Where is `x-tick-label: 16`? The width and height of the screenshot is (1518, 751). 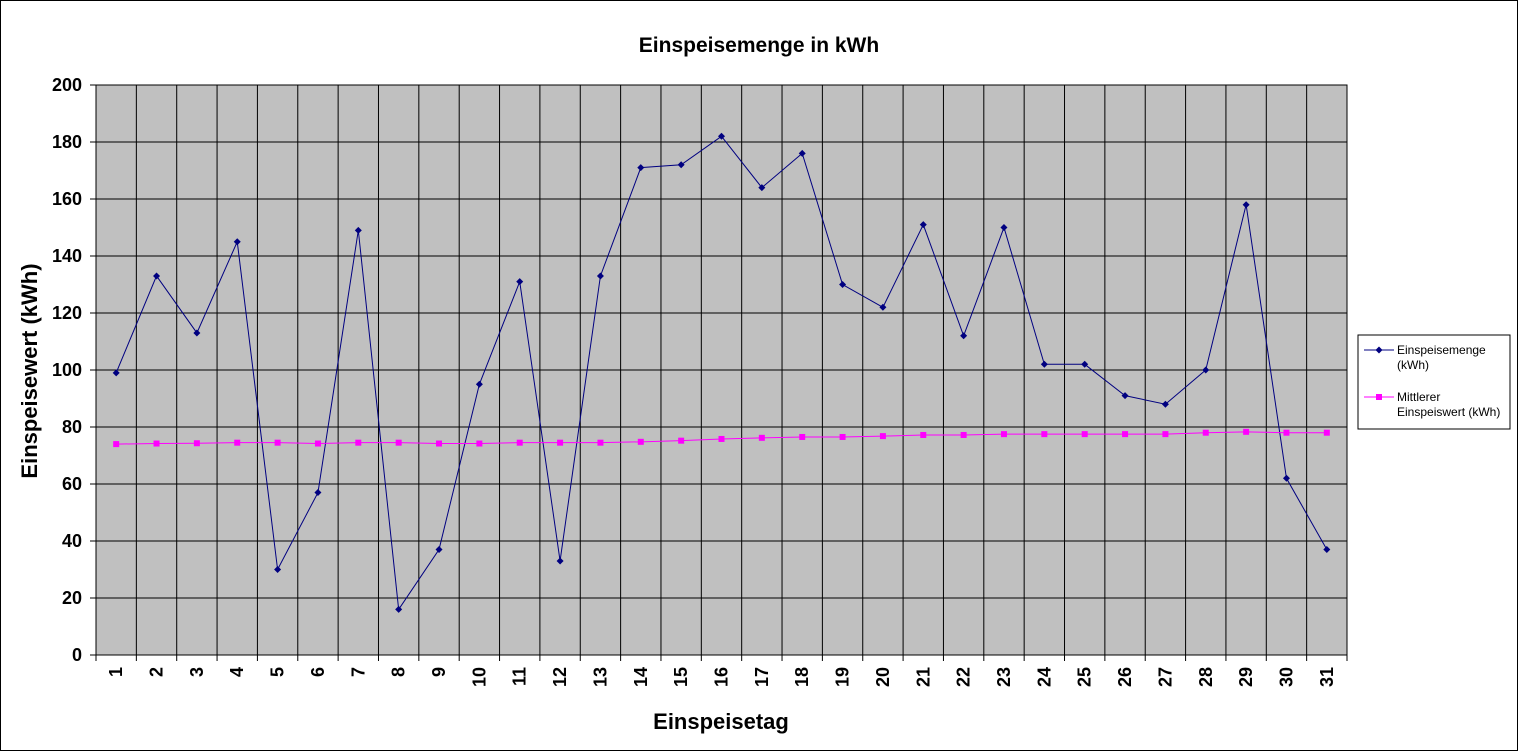
x-tick-label: 16 is located at coordinates (722, 677).